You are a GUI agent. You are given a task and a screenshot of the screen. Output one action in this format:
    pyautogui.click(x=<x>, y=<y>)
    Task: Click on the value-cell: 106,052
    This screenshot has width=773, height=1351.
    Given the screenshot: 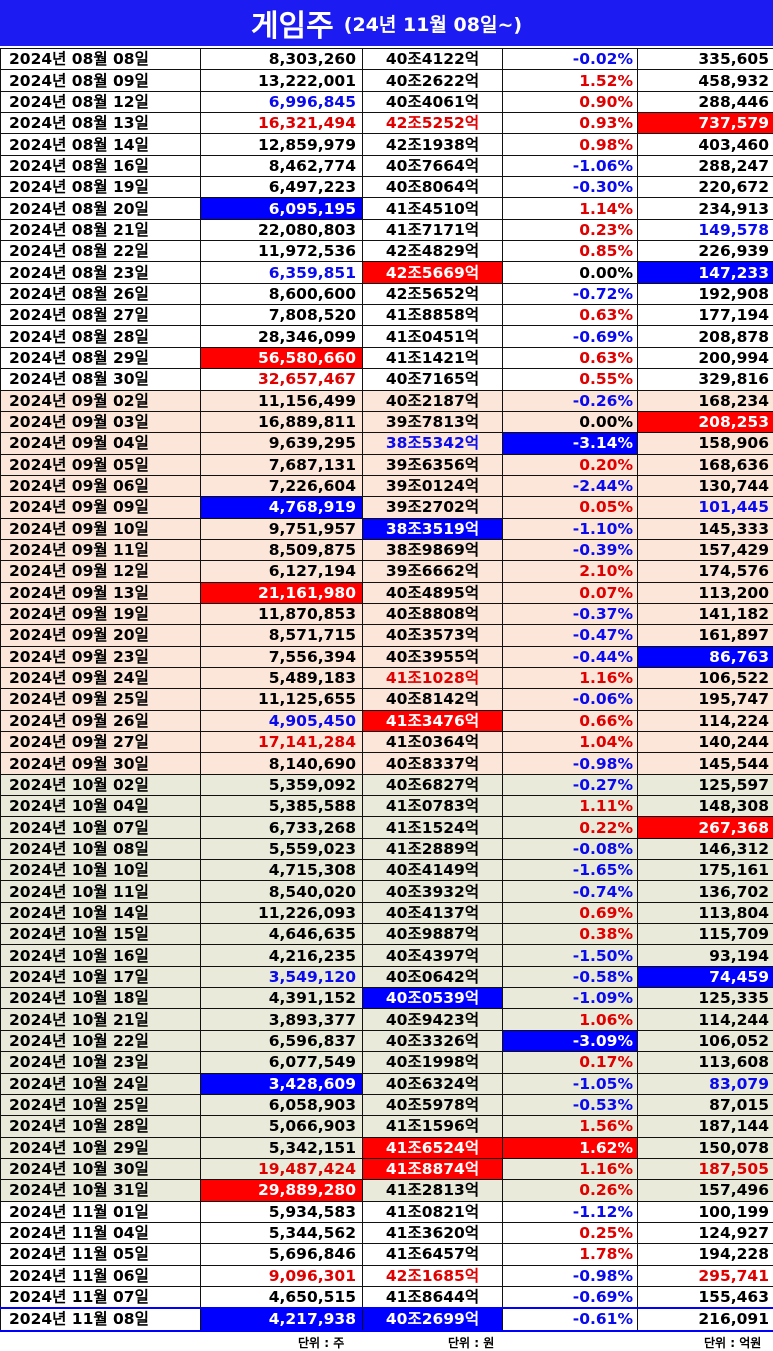 What is the action you would take?
    pyautogui.click(x=705, y=1041)
    